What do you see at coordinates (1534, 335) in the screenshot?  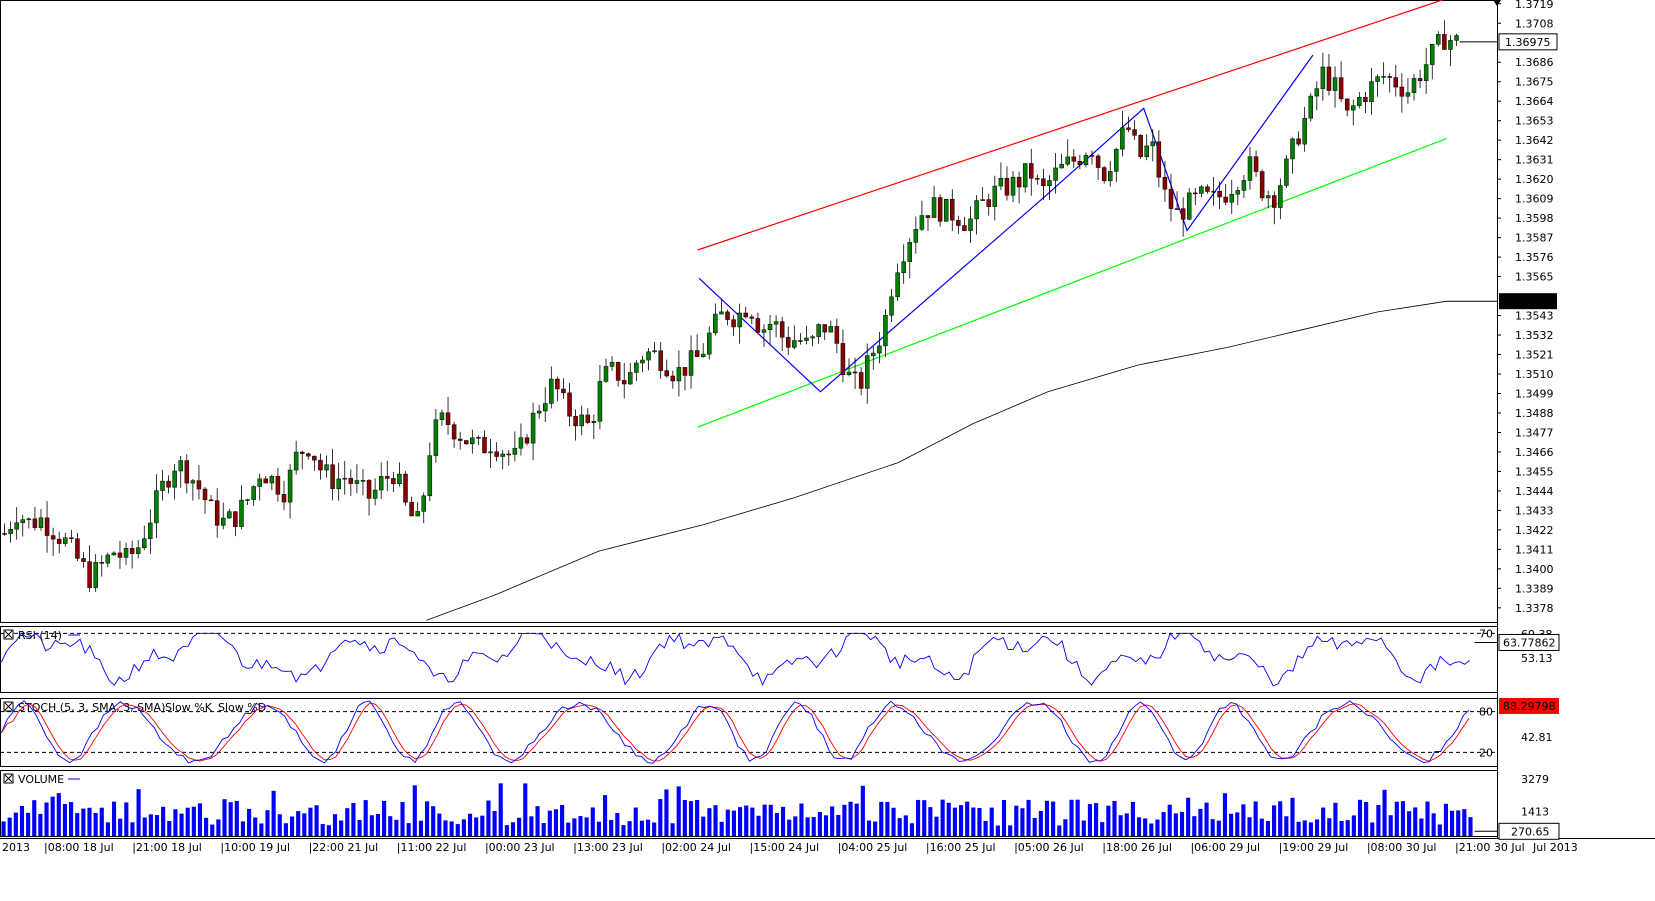 I see `price-tick-label: 1.3532` at bounding box center [1534, 335].